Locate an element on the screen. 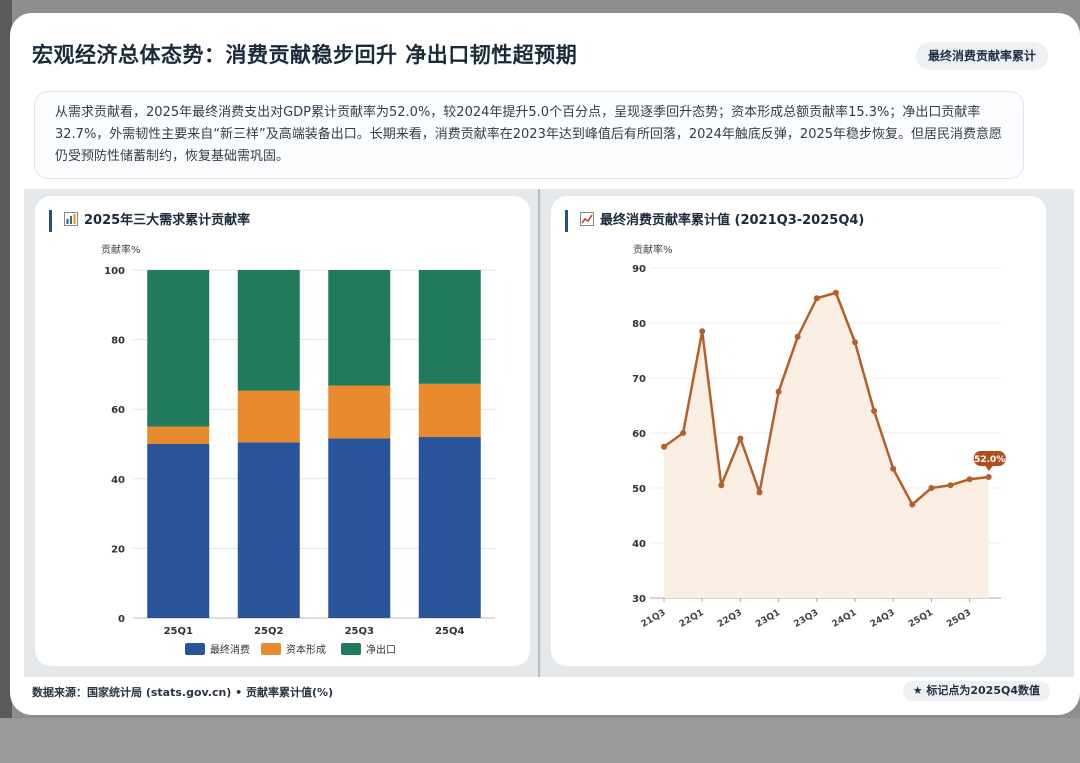  bar-chart-title: 2025年三大需求累计贡献率 is located at coordinates (149, 221).